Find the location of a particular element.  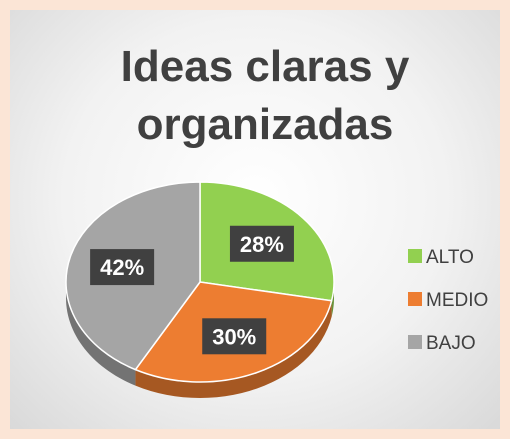

legend-label: BAJO is located at coordinates (451, 343).